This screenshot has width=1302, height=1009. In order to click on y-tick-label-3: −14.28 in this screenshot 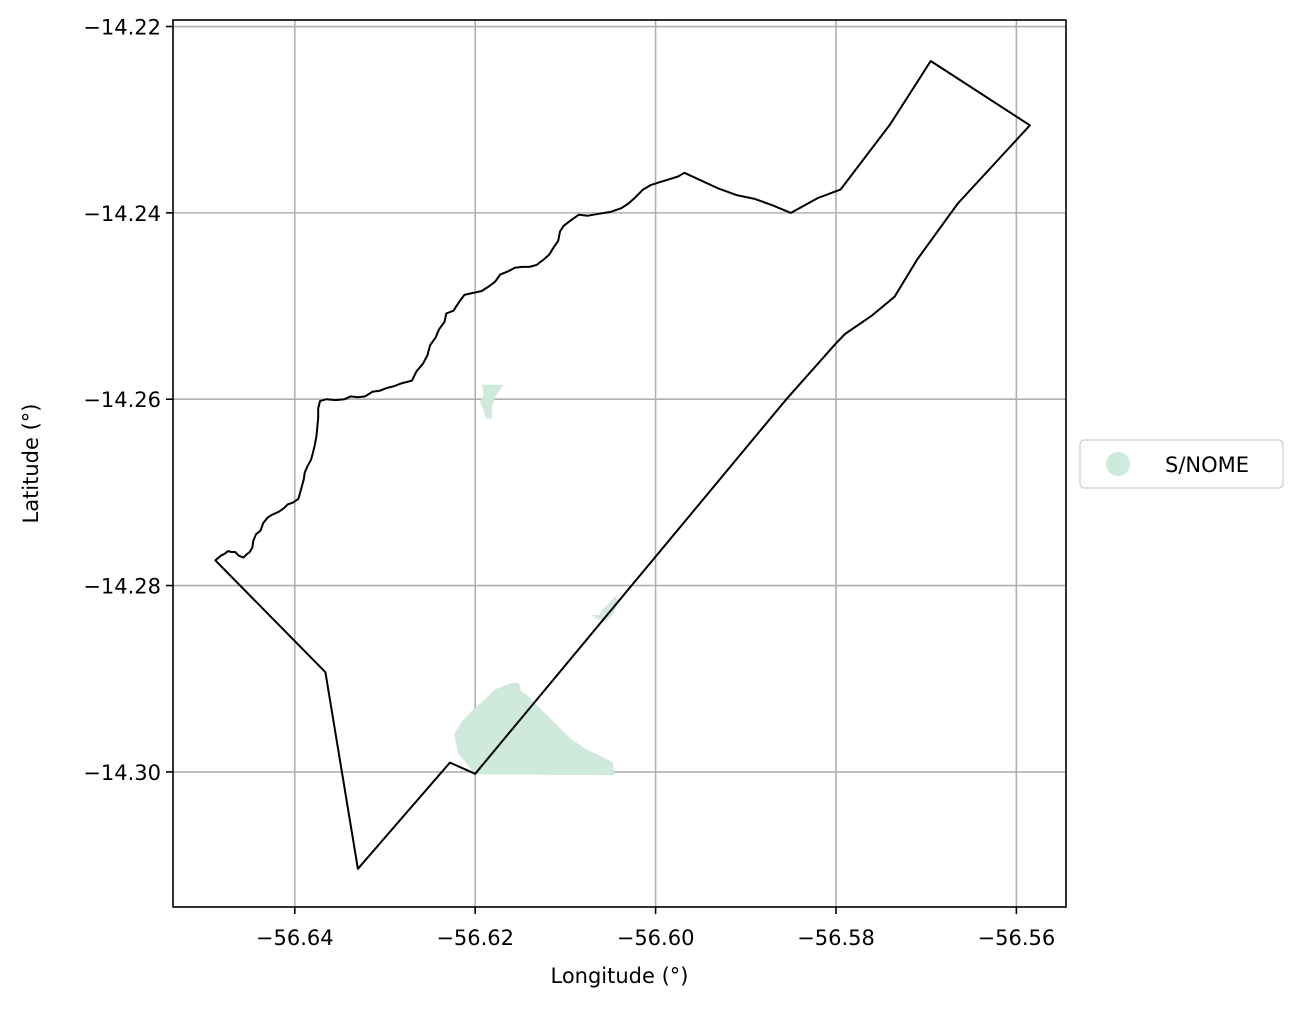, I will do `click(122, 587)`.